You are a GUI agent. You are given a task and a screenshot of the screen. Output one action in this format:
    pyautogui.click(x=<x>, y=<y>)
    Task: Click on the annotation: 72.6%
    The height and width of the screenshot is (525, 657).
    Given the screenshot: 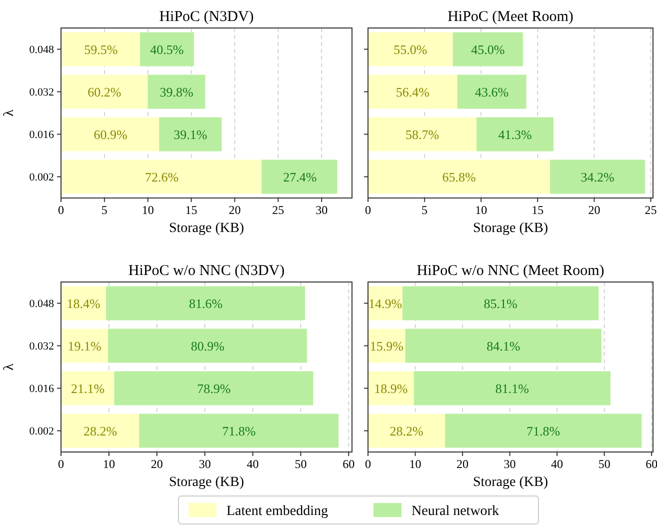 What is the action you would take?
    pyautogui.click(x=161, y=176)
    